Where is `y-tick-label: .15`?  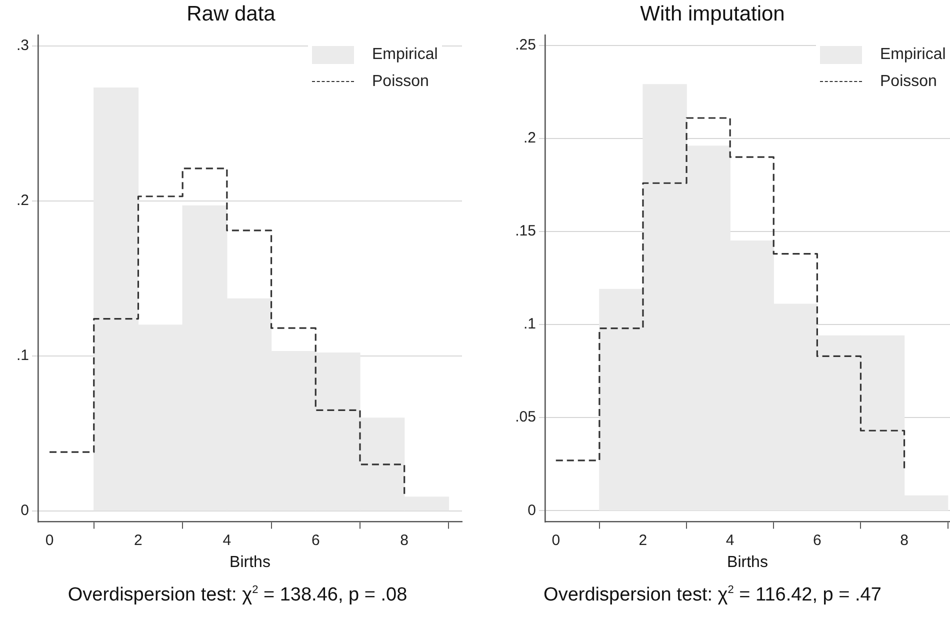
y-tick-label: .15 is located at coordinates (525, 231).